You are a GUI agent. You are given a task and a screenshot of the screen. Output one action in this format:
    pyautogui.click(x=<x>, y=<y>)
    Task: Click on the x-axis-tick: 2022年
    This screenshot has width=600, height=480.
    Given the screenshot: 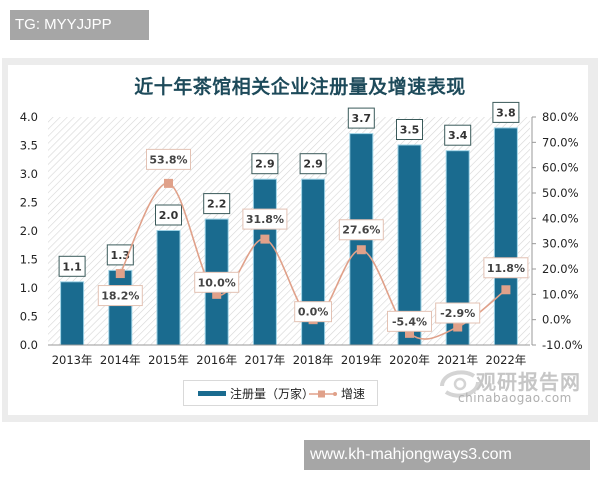 What is the action you would take?
    pyautogui.click(x=506, y=360)
    